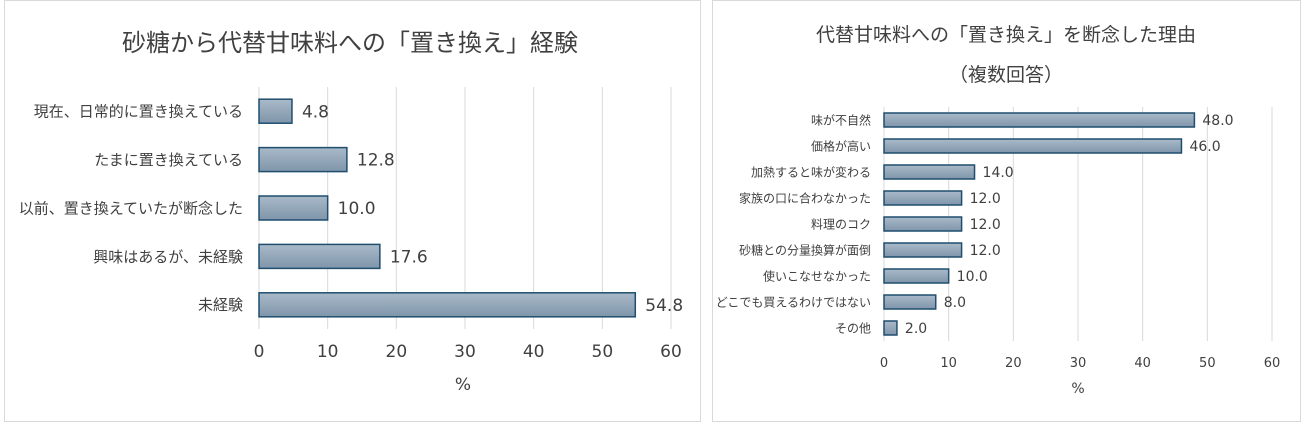  What do you see at coordinates (376, 161) in the screenshot?
I see `value-label: 12.8` at bounding box center [376, 161].